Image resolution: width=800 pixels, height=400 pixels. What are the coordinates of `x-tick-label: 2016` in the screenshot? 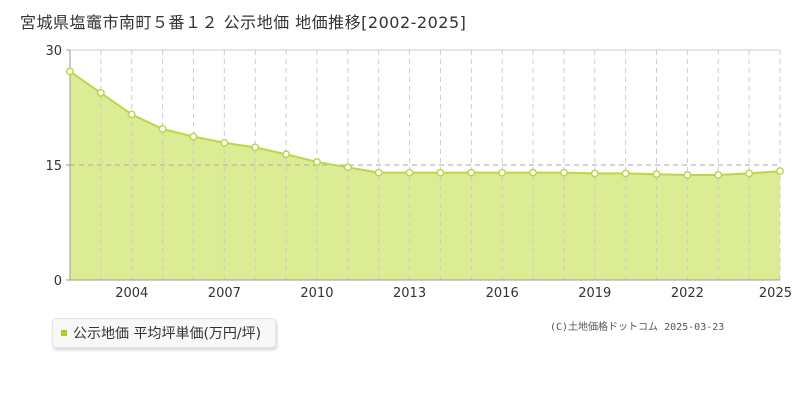 It's located at (502, 293).